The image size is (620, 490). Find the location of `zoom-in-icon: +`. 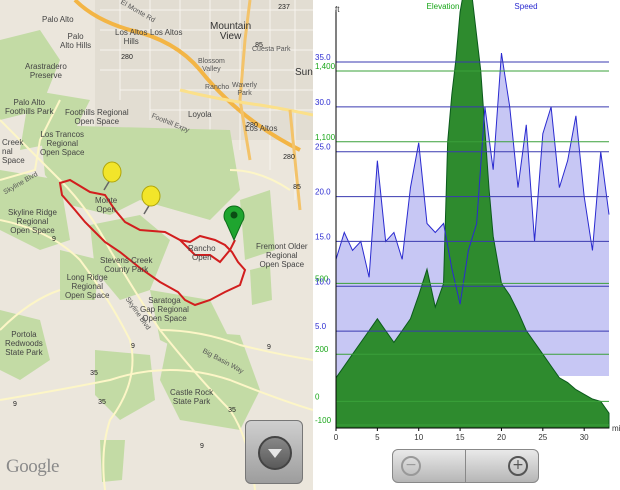

zoom-in-icon: + is located at coordinates (518, 466).